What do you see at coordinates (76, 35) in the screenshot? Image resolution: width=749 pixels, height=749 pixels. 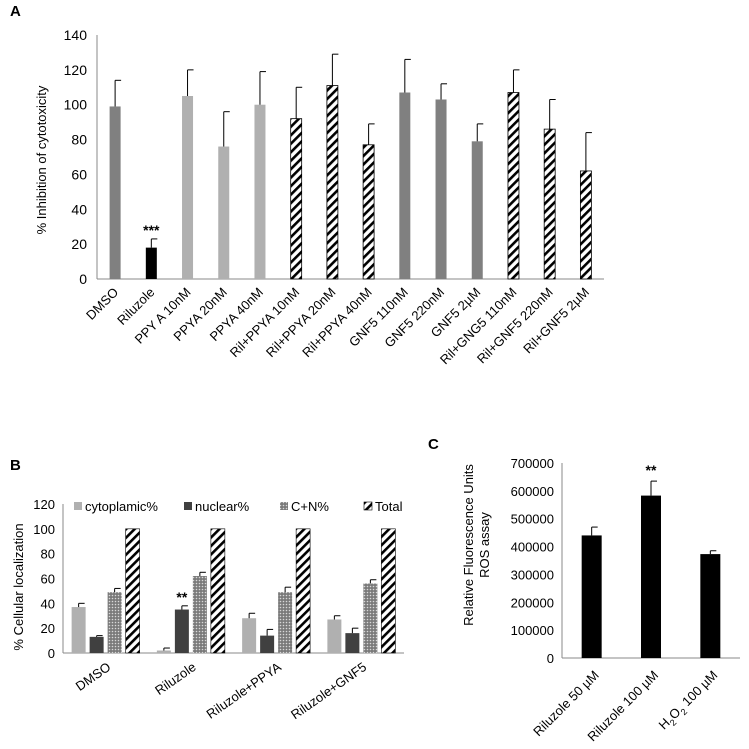 I see `panel-a-ytick-label: 140` at bounding box center [76, 35].